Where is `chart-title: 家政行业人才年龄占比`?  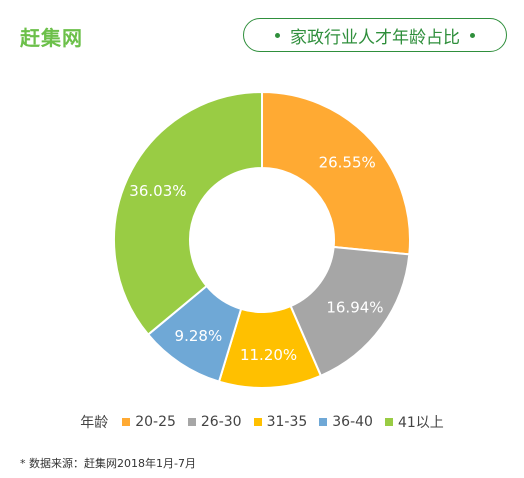 chart-title: 家政行业人才年龄占比 is located at coordinates (375, 37).